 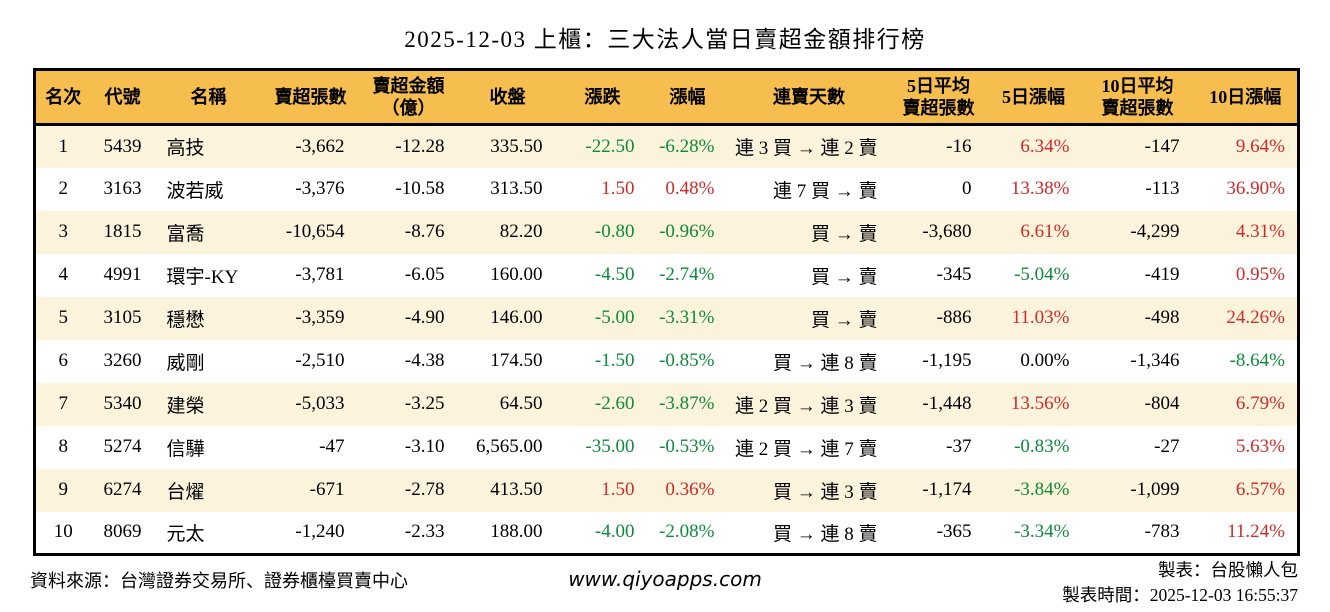 I want to click on cell-net-sell-amount: -4.90, so click(x=424, y=317).